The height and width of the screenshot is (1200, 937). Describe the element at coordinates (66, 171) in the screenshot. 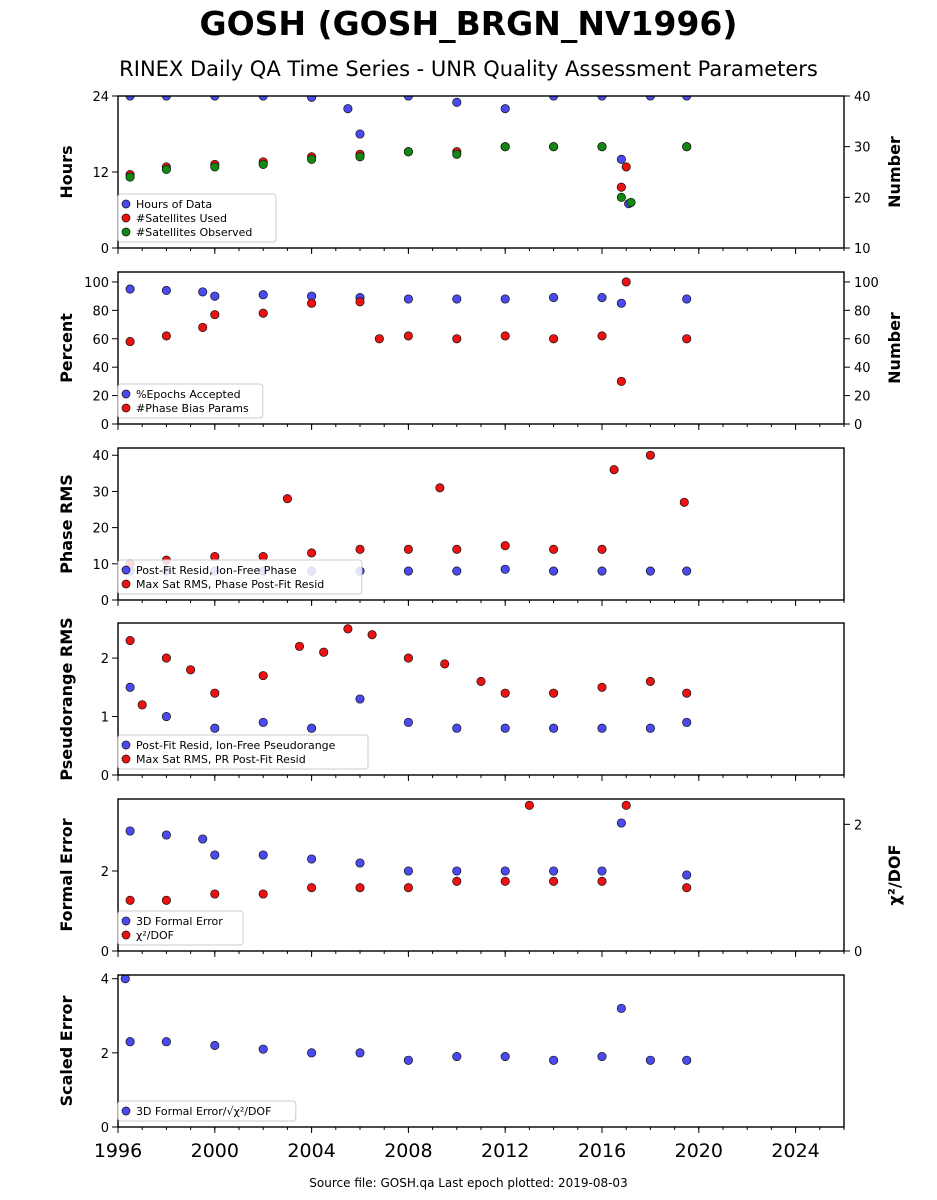

I see `y-axis-label: Hours` at that location.